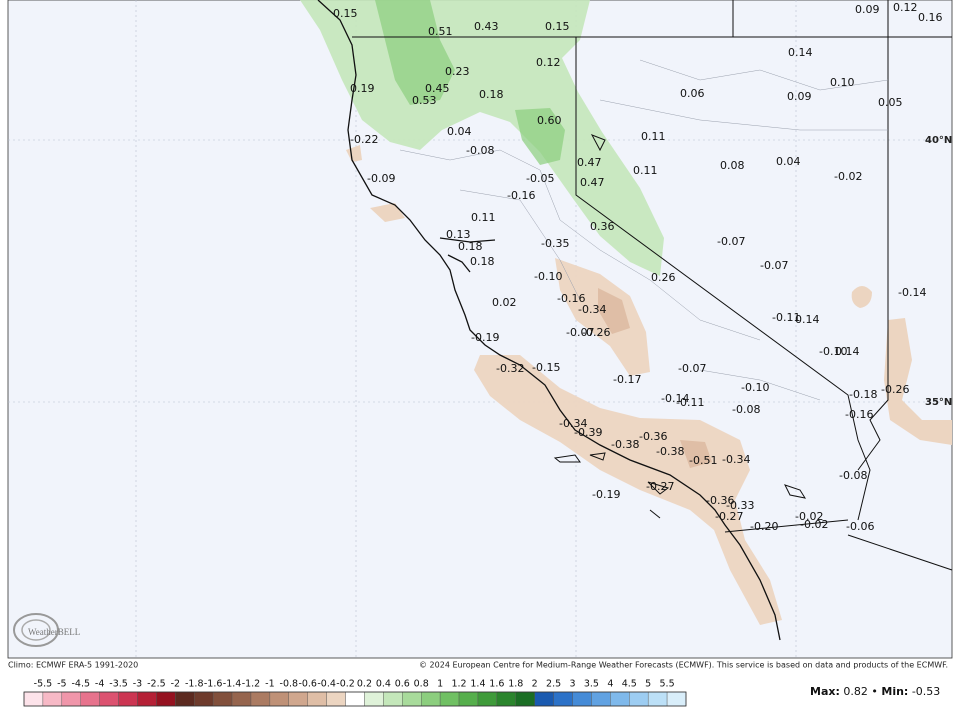  What do you see at coordinates (546, 367) in the screenshot?
I see `value-label: -0.15` at bounding box center [546, 367].